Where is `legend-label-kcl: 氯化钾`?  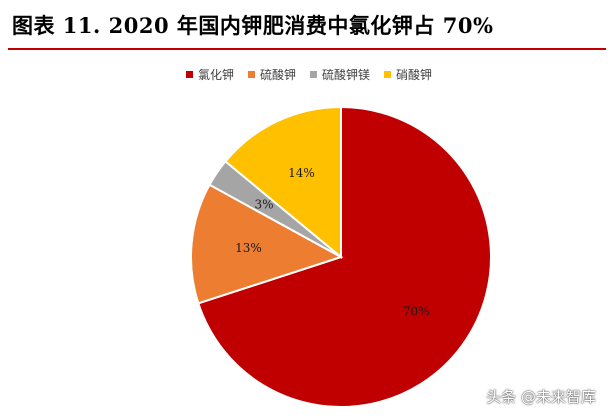
legend-label-kcl: 氯化钾 is located at coordinates (216, 75).